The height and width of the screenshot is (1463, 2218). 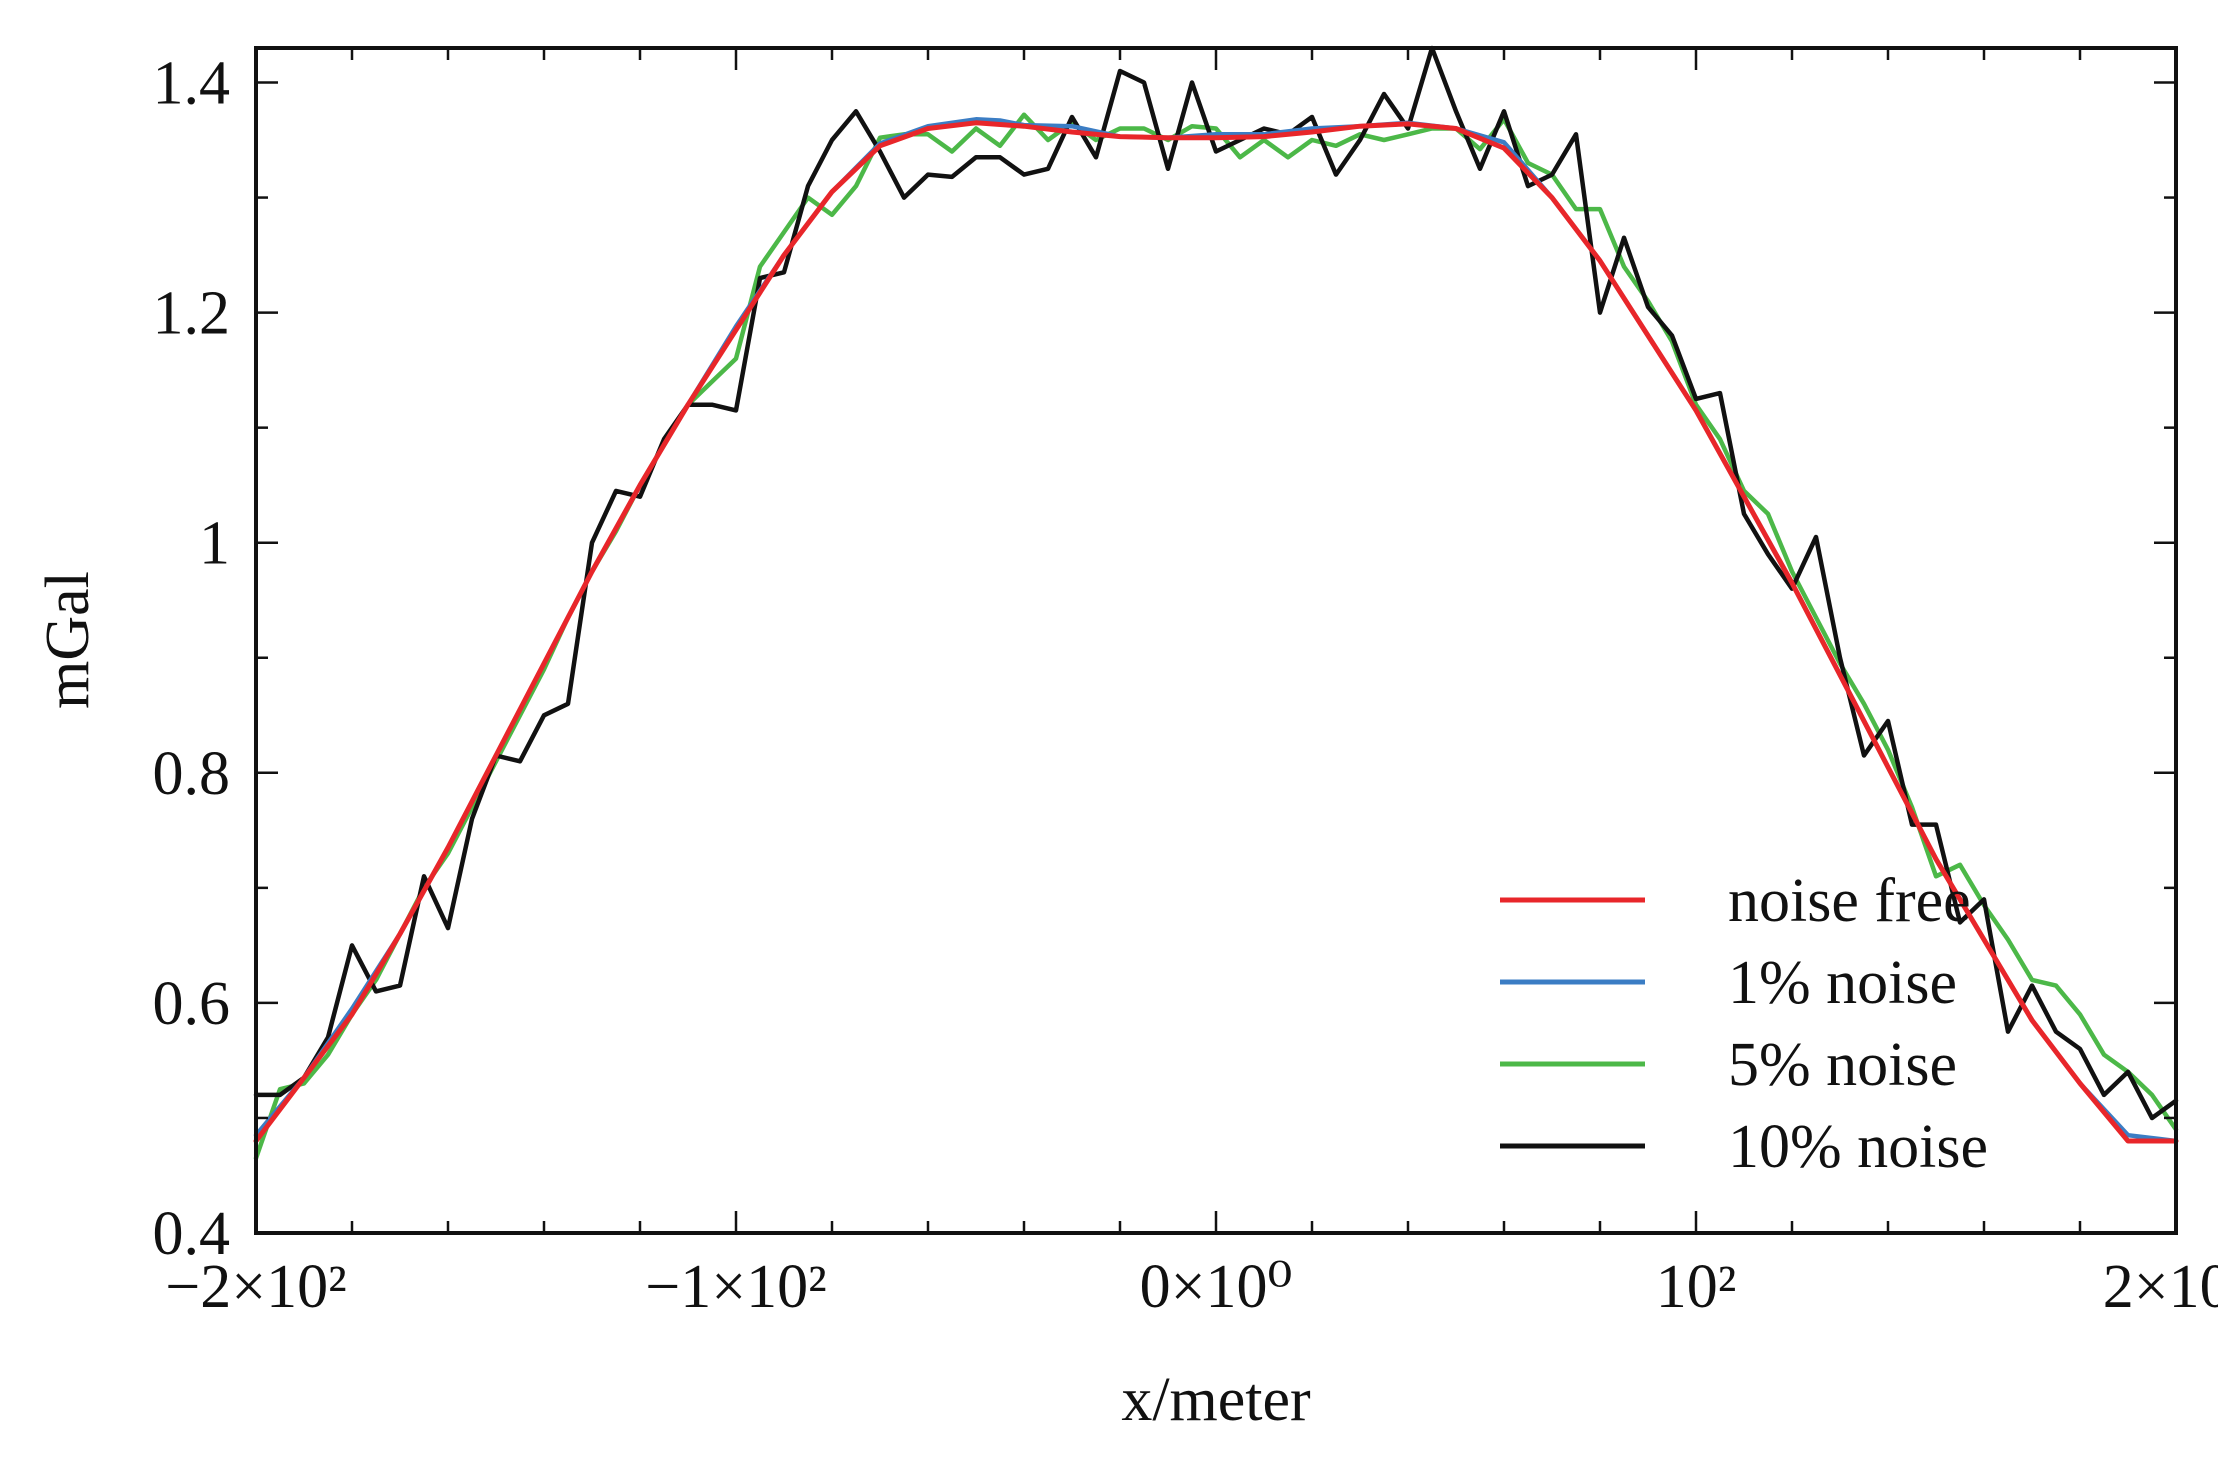 I want to click on y-axis-title: mGal, so click(x=68, y=640).